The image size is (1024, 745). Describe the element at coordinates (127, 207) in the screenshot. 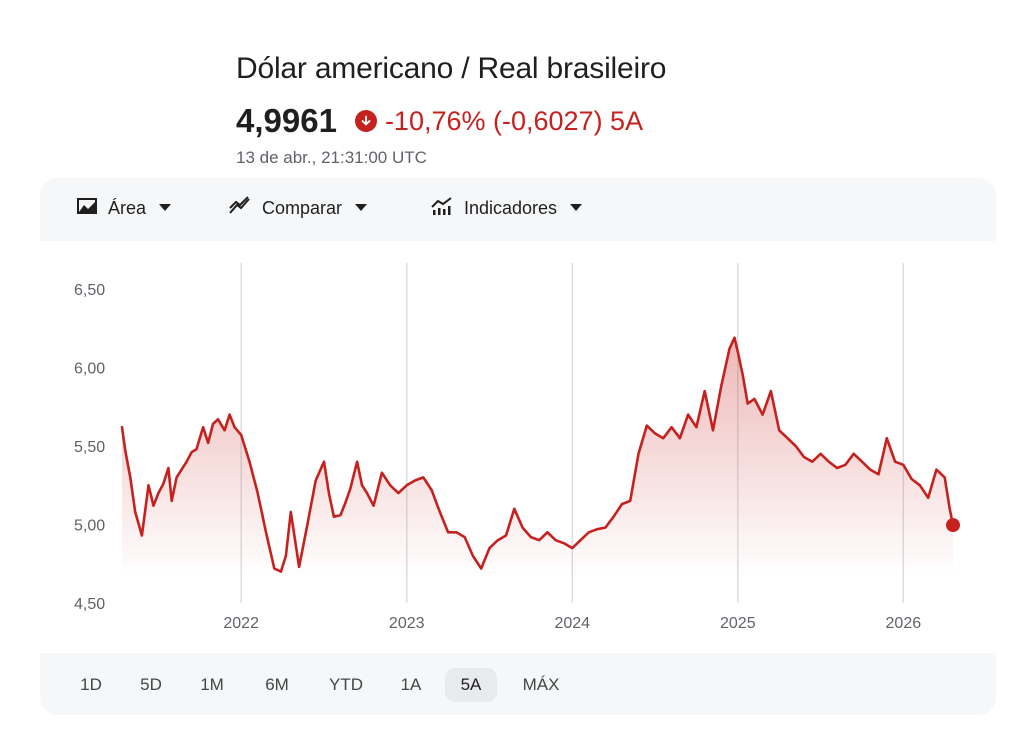

I see `chart-type-label: Área` at that location.